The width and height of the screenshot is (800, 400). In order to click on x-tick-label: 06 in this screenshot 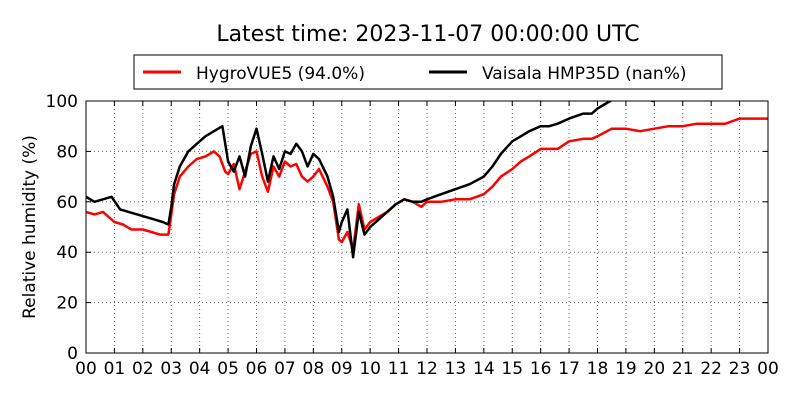, I will do `click(257, 369)`.